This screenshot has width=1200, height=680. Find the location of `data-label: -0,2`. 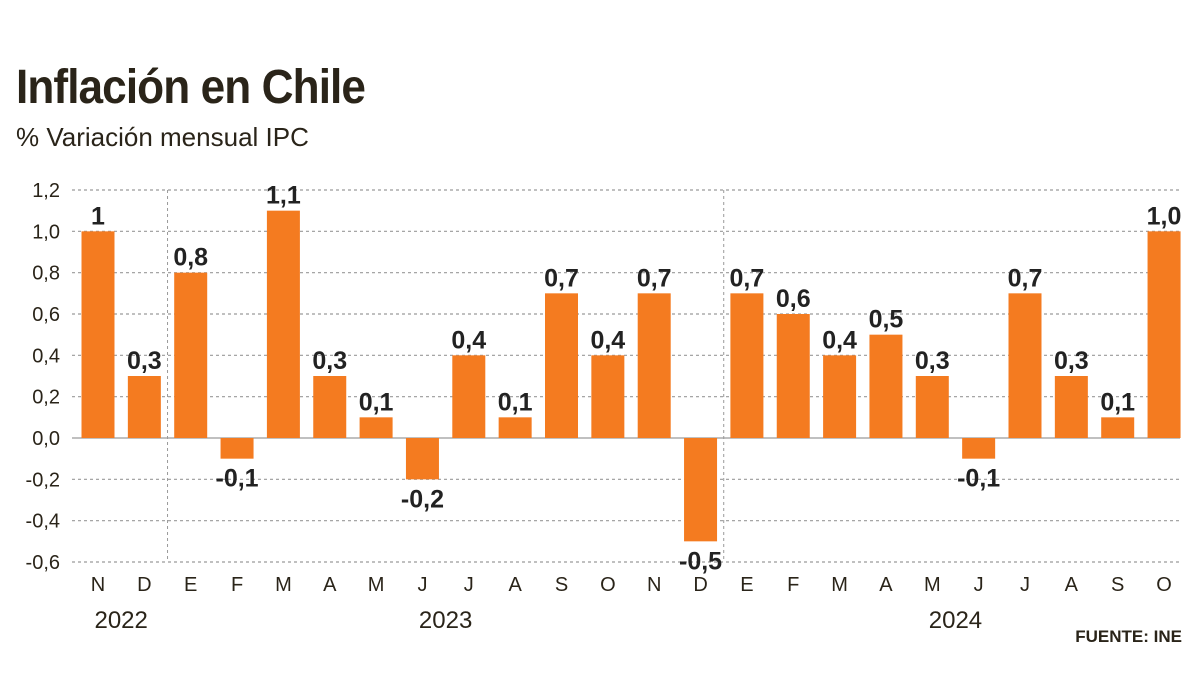

data-label: -0,2 is located at coordinates (422, 499).